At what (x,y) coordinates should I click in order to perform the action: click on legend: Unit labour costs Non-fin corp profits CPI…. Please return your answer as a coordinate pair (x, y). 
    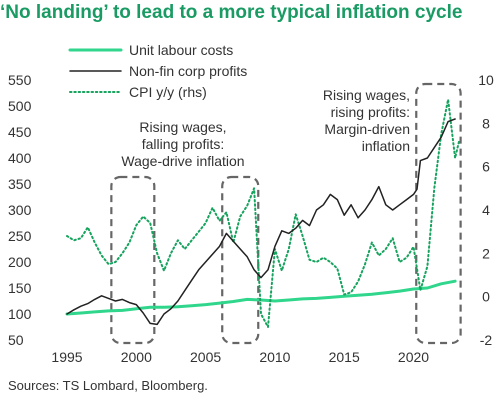
    Looking at the image, I should click on (157, 71).